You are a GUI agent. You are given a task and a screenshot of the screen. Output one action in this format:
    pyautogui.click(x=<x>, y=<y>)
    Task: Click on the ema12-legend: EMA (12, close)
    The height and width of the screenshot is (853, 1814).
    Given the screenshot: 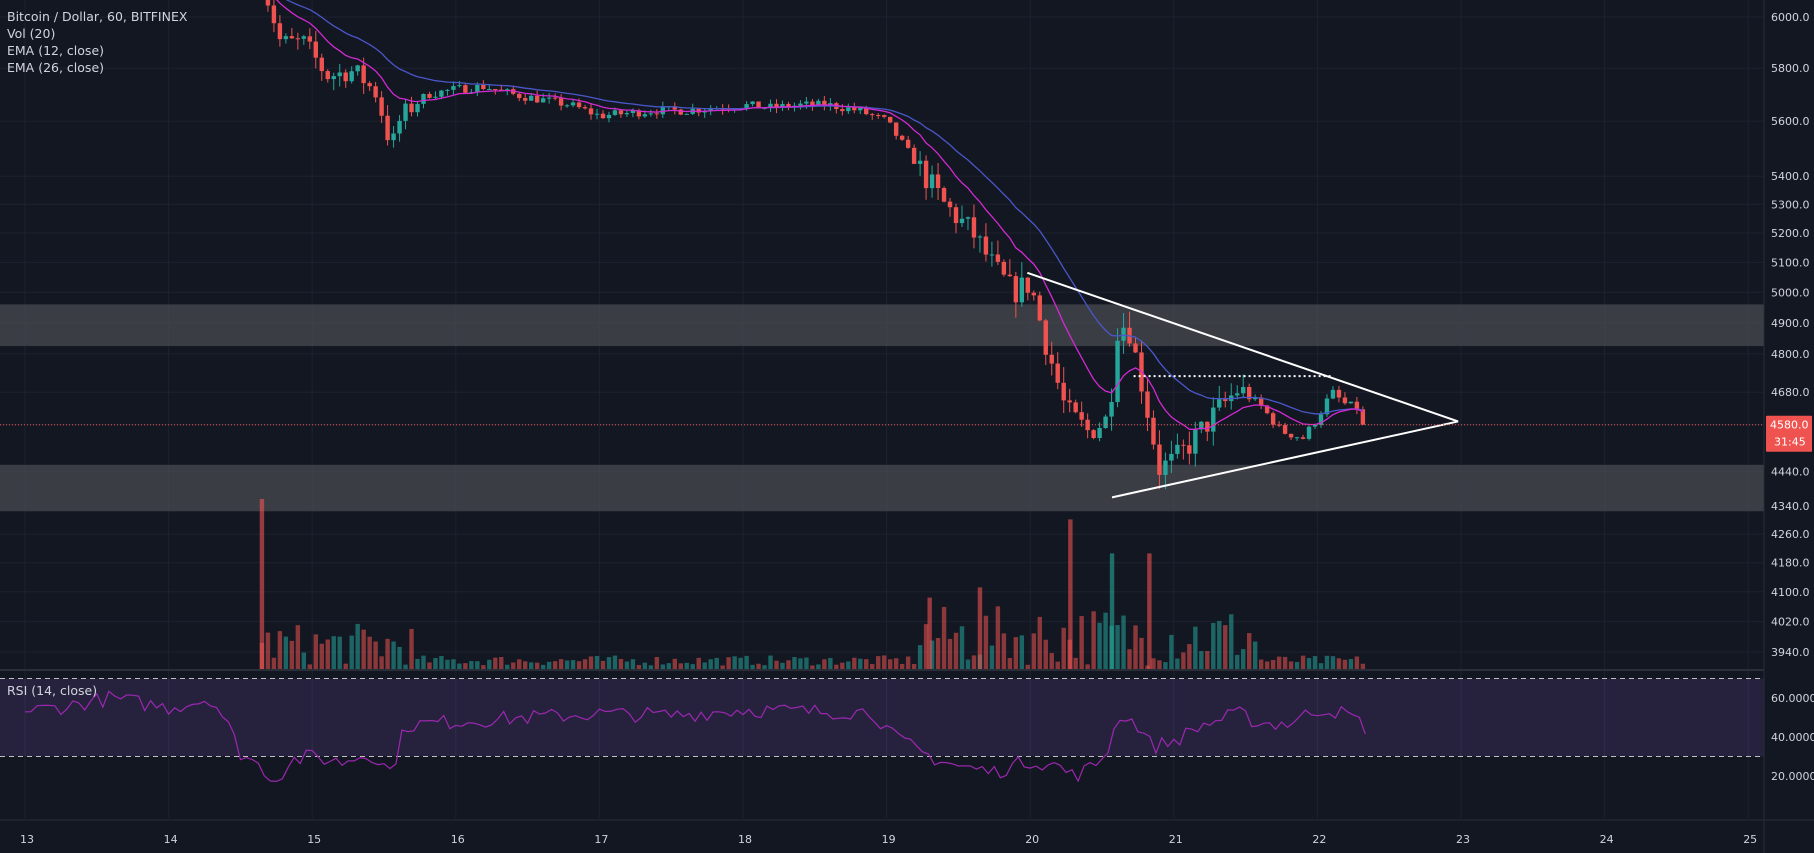 What is the action you would take?
    pyautogui.click(x=56, y=50)
    